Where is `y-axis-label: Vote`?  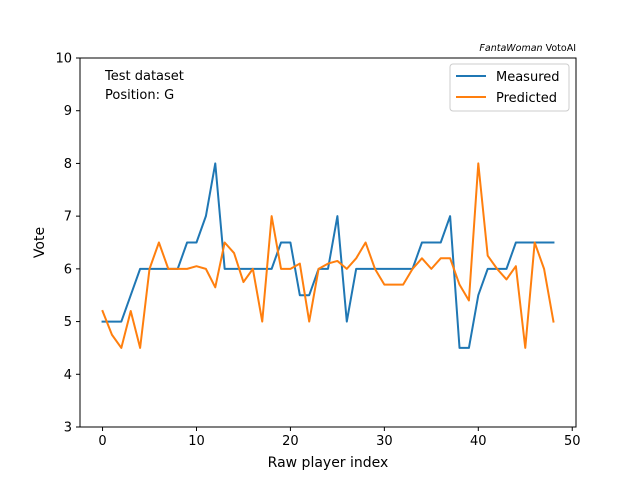
y-axis-label: Vote is located at coordinates (40, 242).